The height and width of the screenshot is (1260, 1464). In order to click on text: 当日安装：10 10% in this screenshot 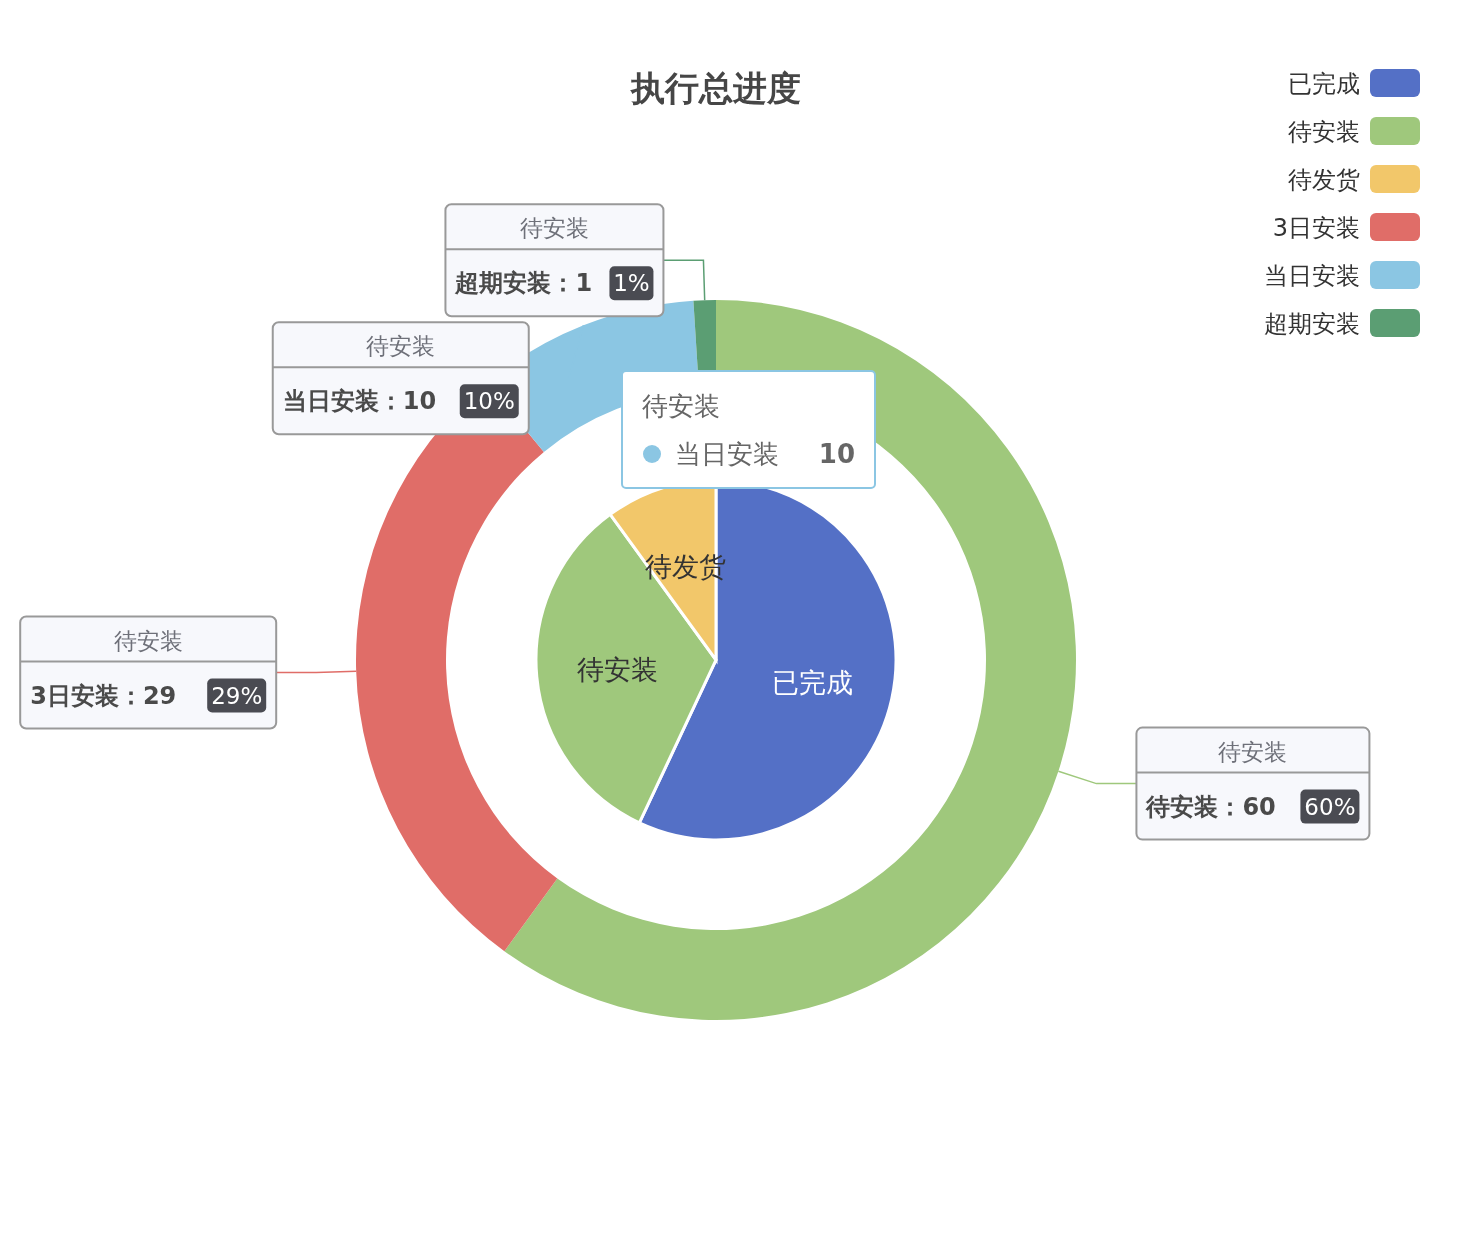, I will do `click(398, 401)`.